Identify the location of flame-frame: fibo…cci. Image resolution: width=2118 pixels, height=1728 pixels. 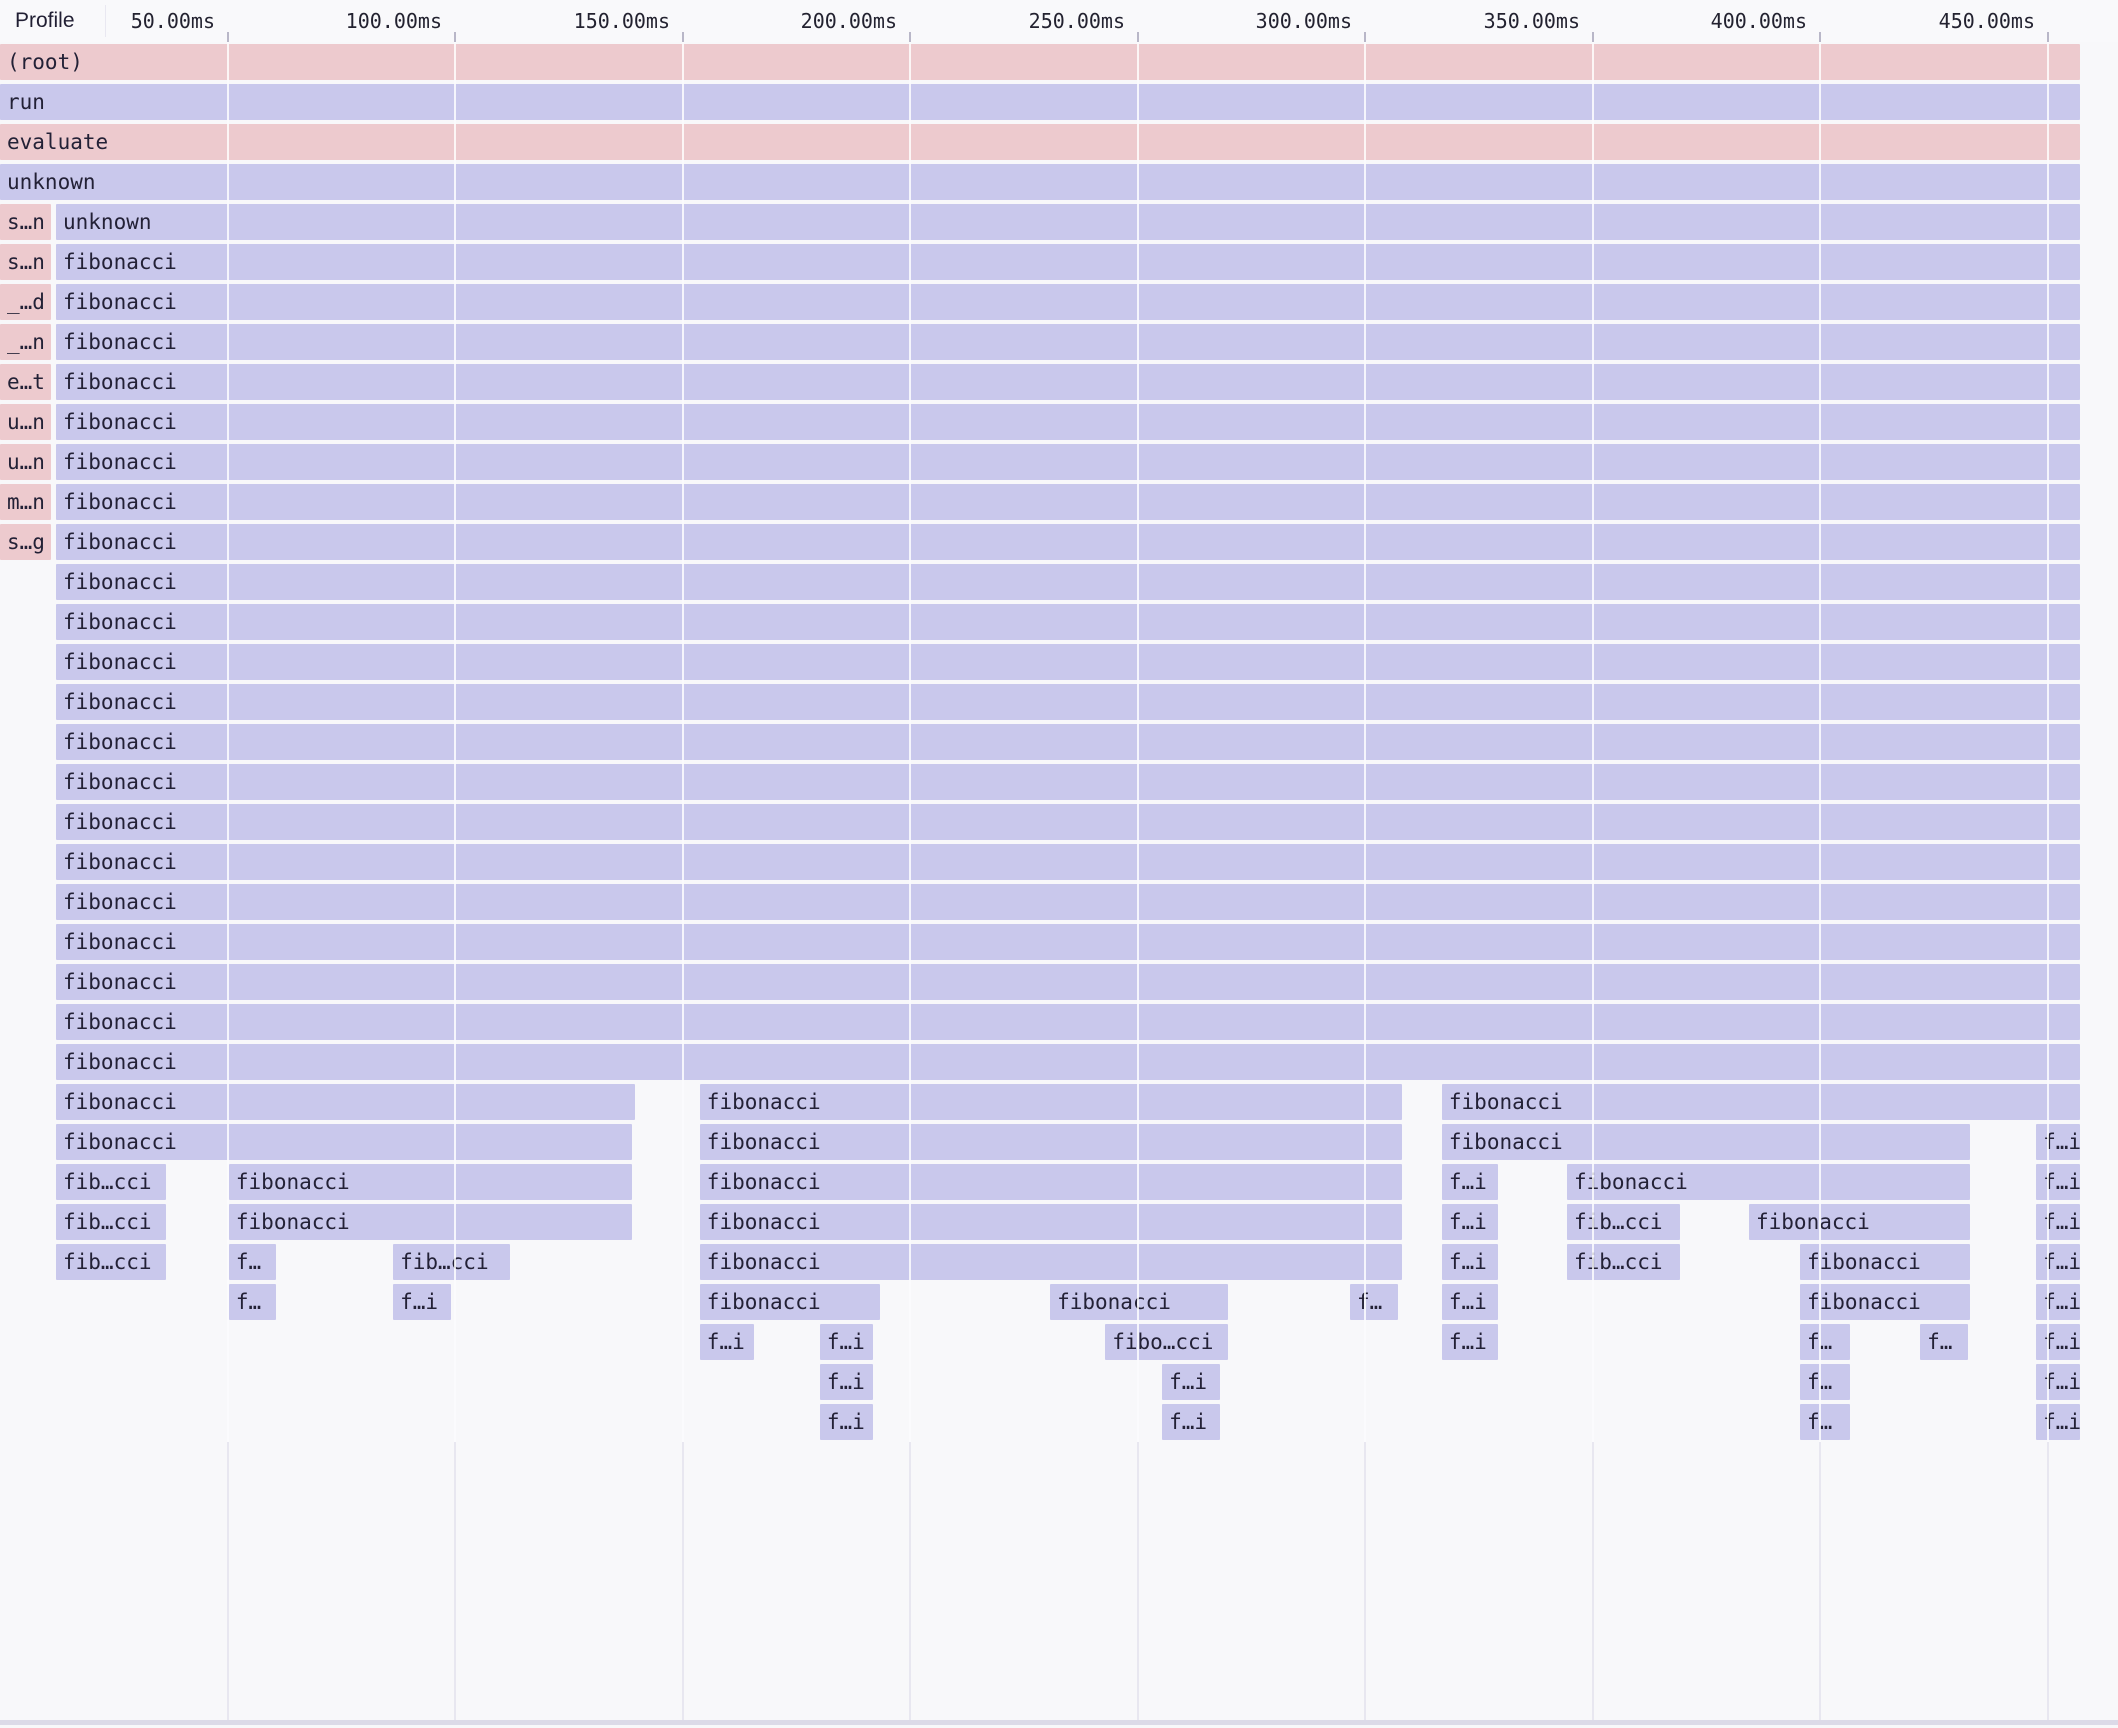
(1166, 1342).